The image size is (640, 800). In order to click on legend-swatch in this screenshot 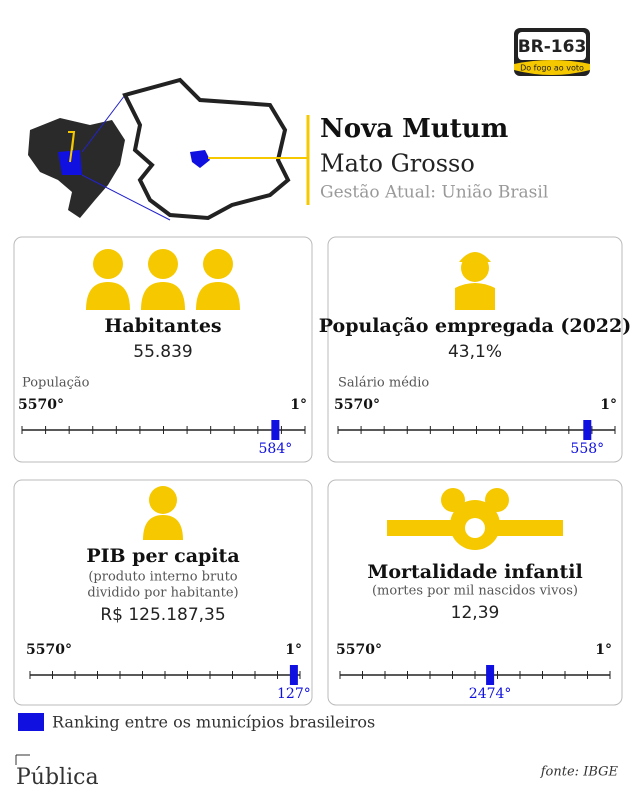, I will do `click(31, 722)`.